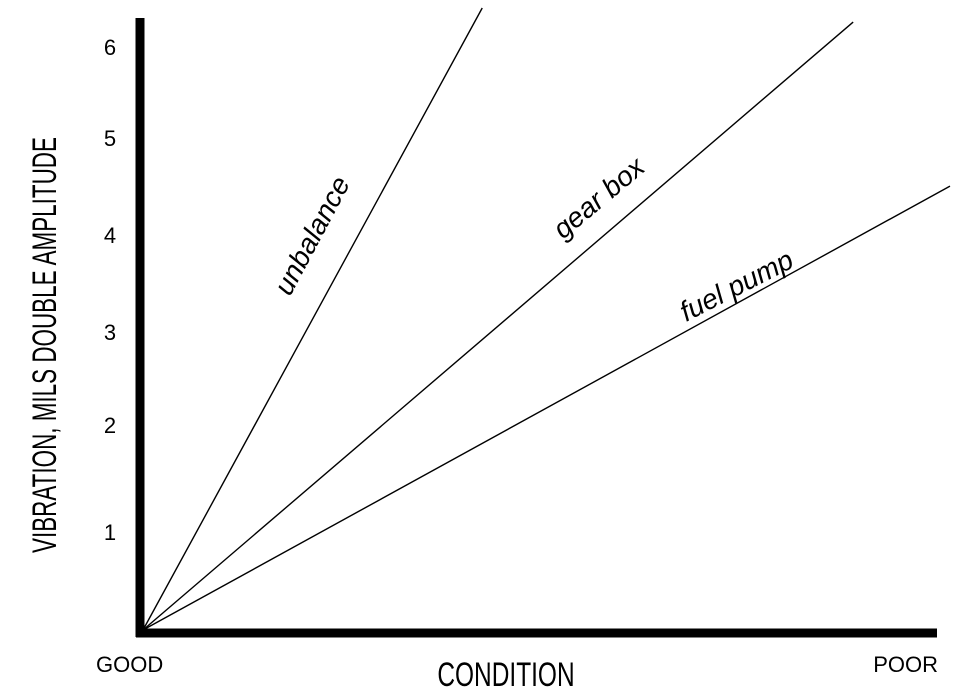 The height and width of the screenshot is (695, 955). I want to click on y-axis-title: VIBRATION, MILS DOUBLE AMPLITUDE, so click(45, 345).